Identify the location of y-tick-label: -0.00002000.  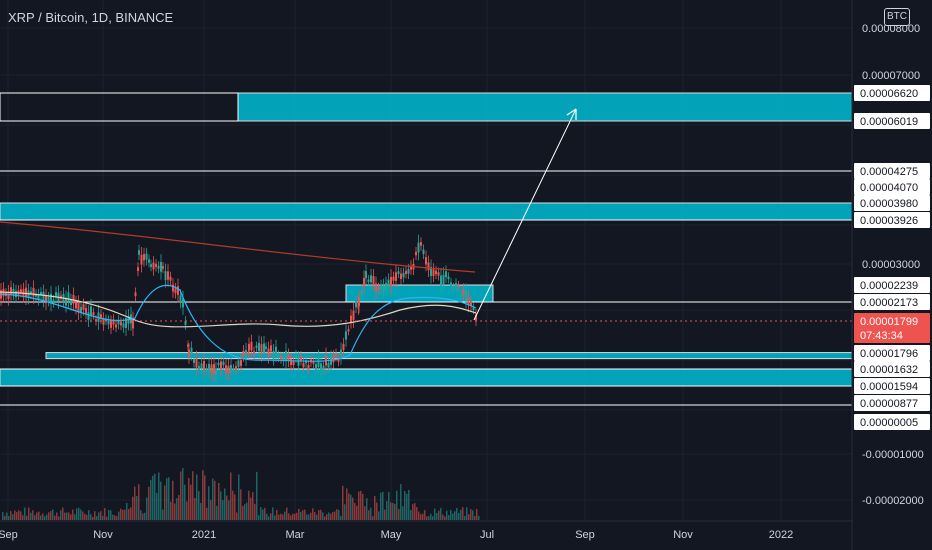
(893, 501).